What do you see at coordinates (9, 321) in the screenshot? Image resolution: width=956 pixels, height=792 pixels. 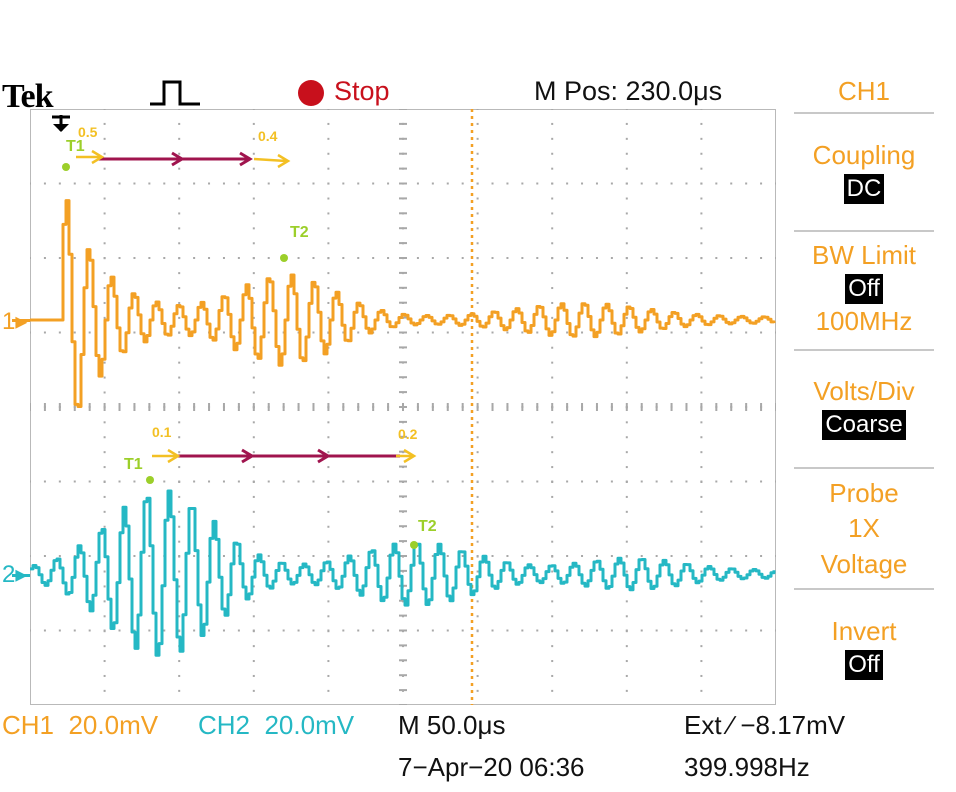 I see `ch1-marker-label: 1` at bounding box center [9, 321].